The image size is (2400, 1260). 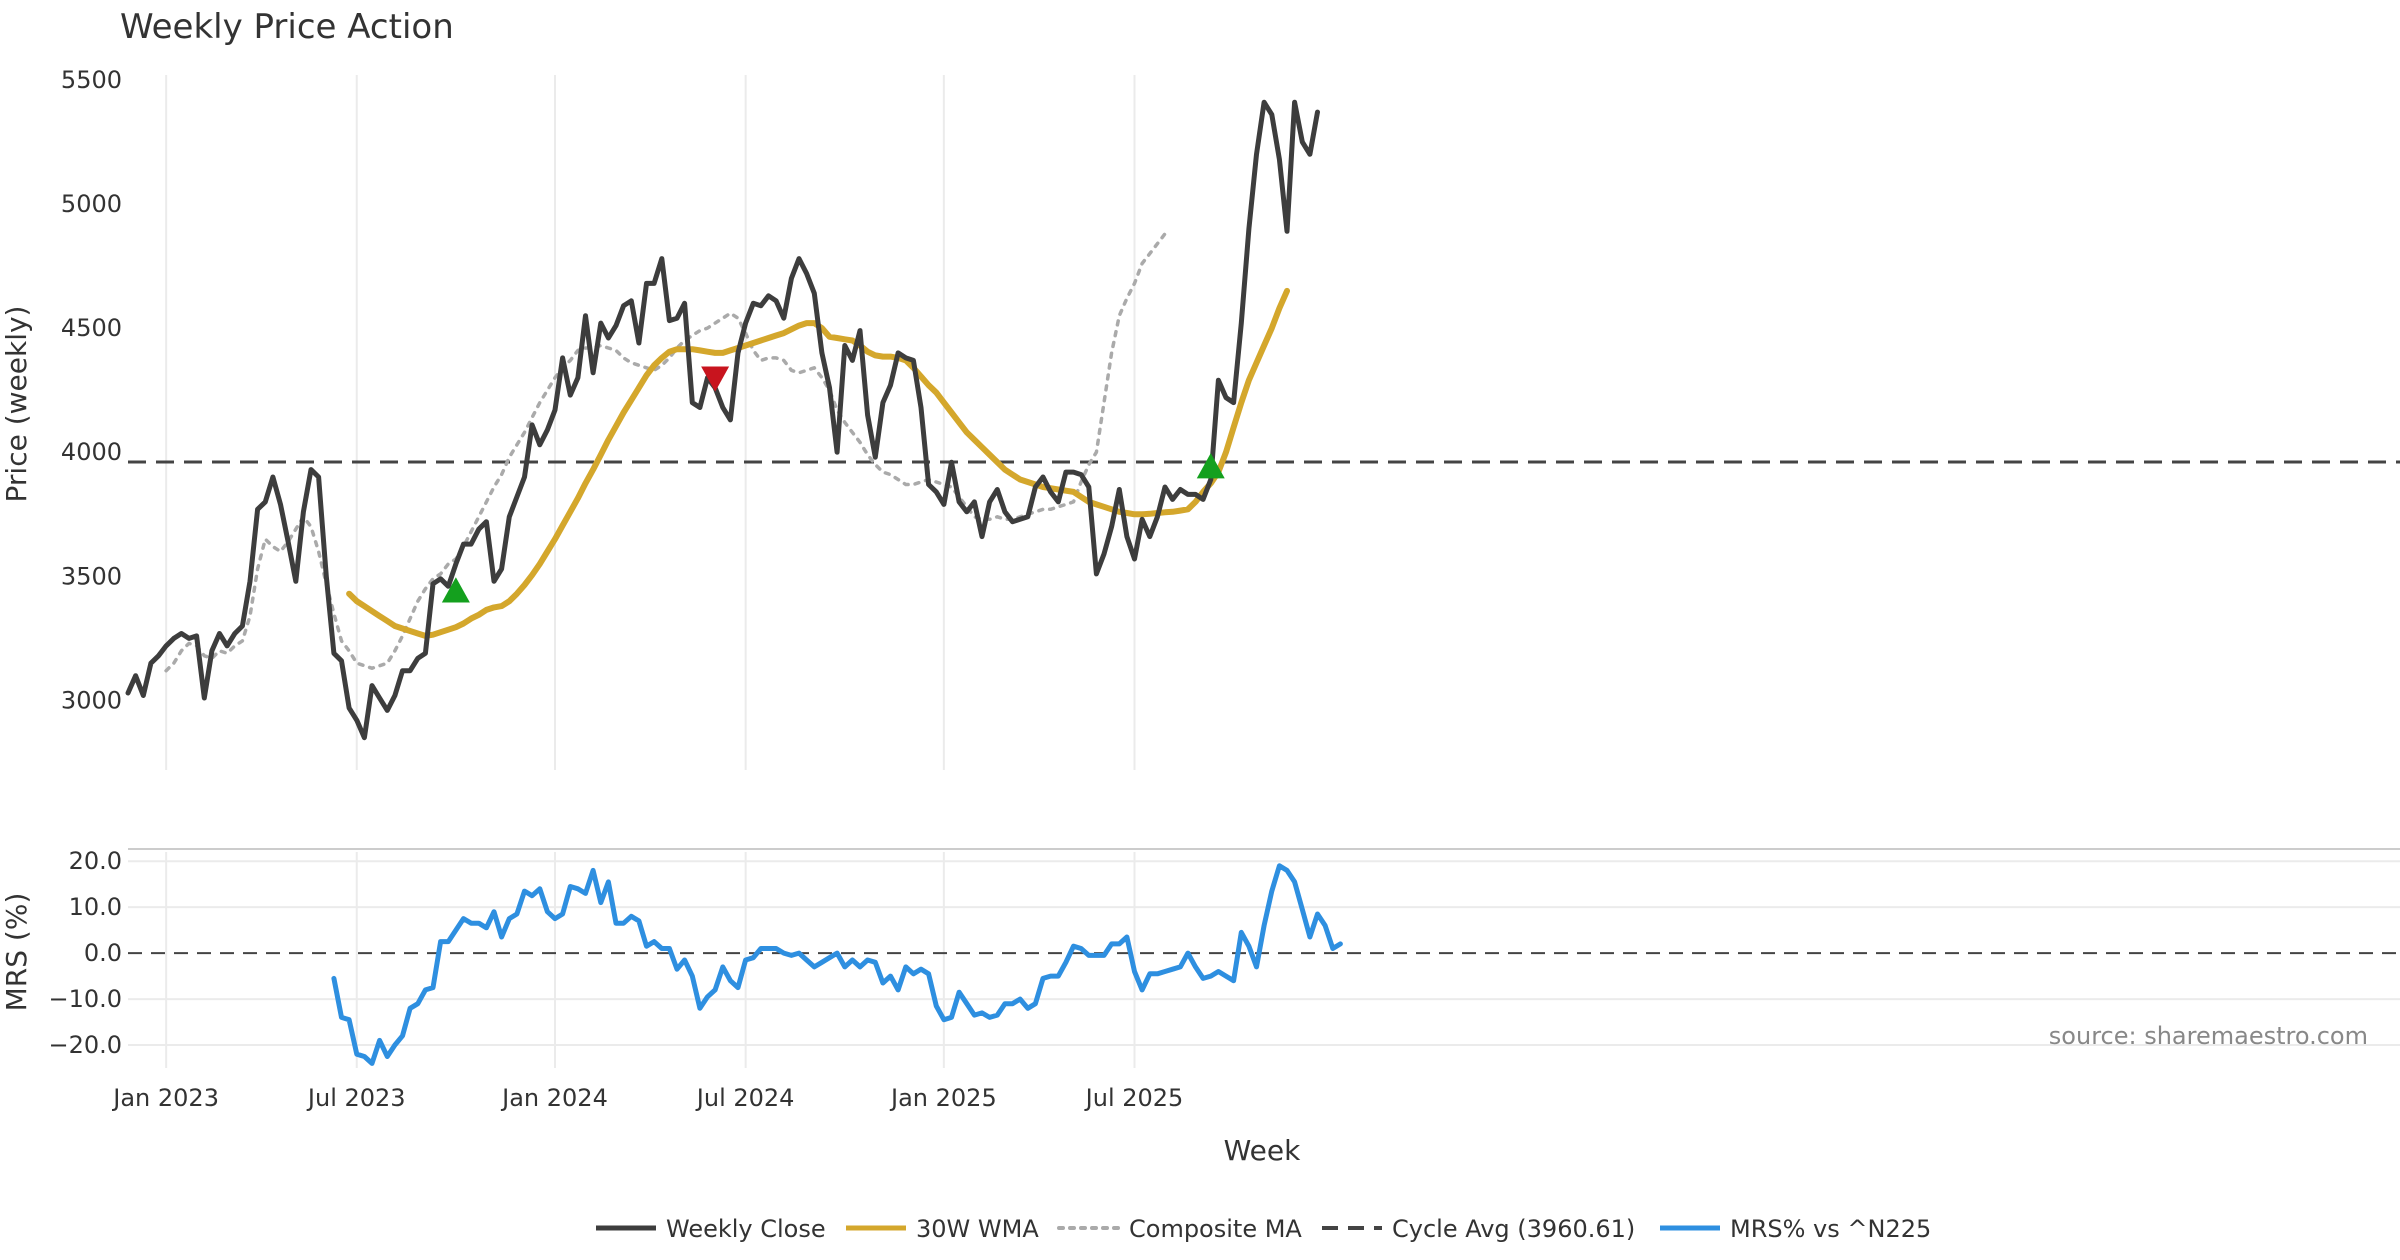 I want to click on mrs-y-tick-label: 0.0, so click(x=103, y=953).